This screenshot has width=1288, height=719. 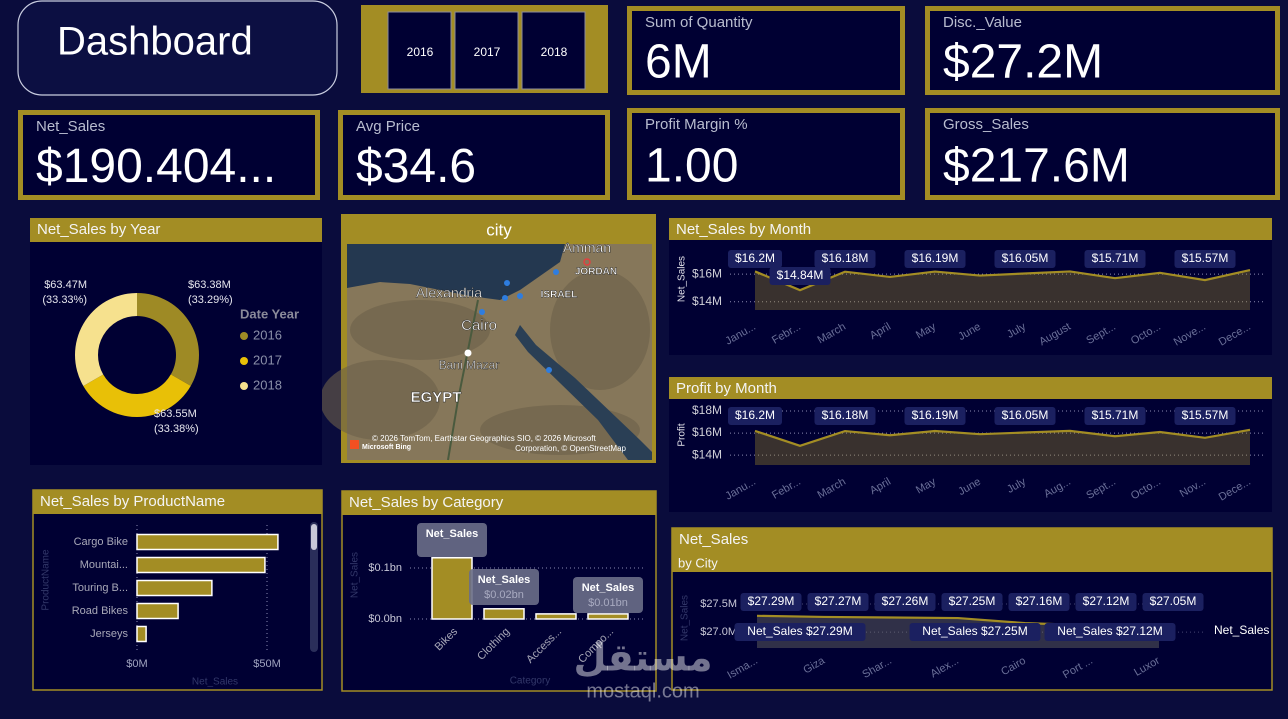 I want to click on data-label: $27.05M, so click(x=1173, y=601).